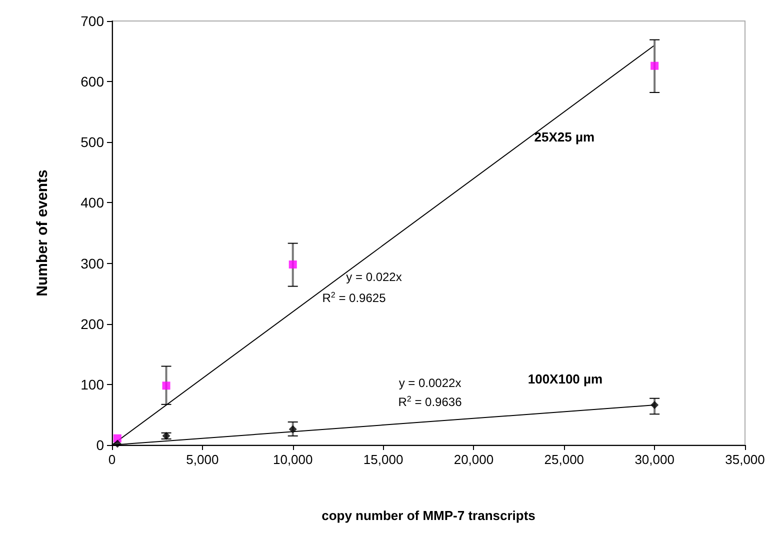  What do you see at coordinates (564, 459) in the screenshot?
I see `x-tick-label: 25,000` at bounding box center [564, 459].